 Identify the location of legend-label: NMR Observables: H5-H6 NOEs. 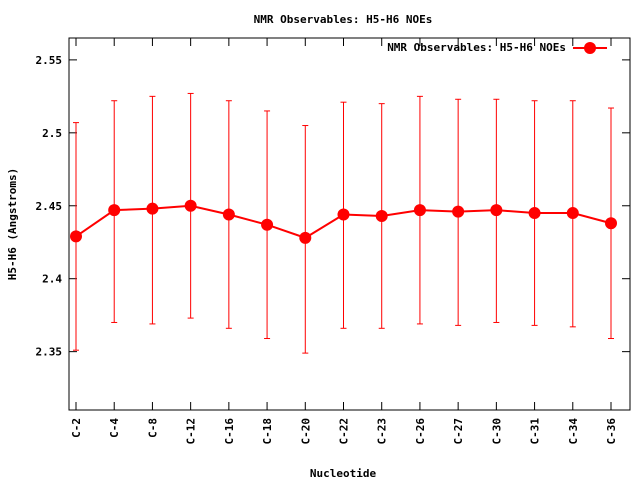
(476, 47).